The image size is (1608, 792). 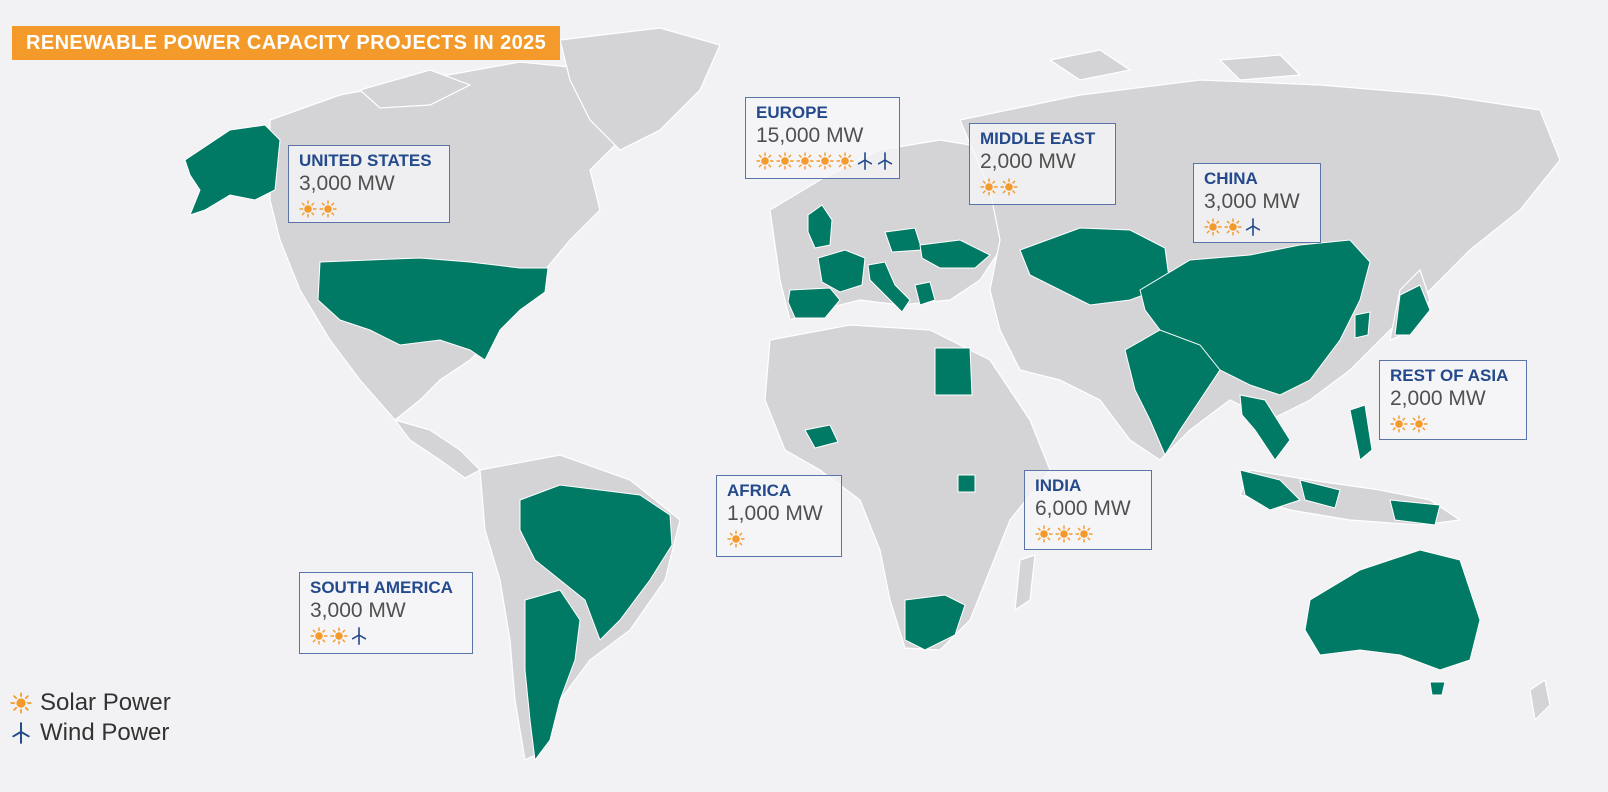 I want to click on country-korea-japan, so click(x=1392, y=311).